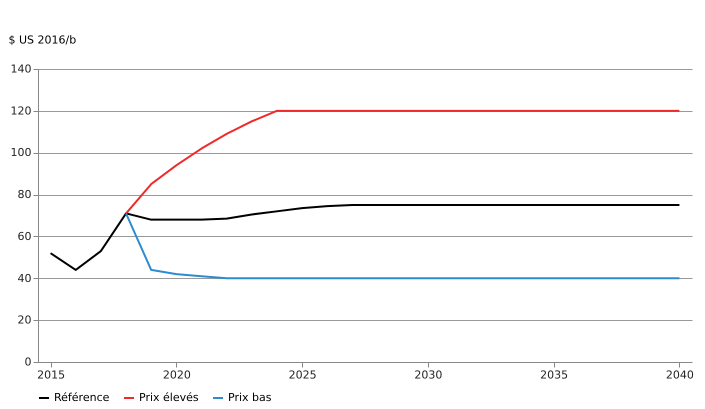 This screenshot has width=705, height=409. What do you see at coordinates (554, 375) in the screenshot?
I see `x-tick-label: 2035` at bounding box center [554, 375].